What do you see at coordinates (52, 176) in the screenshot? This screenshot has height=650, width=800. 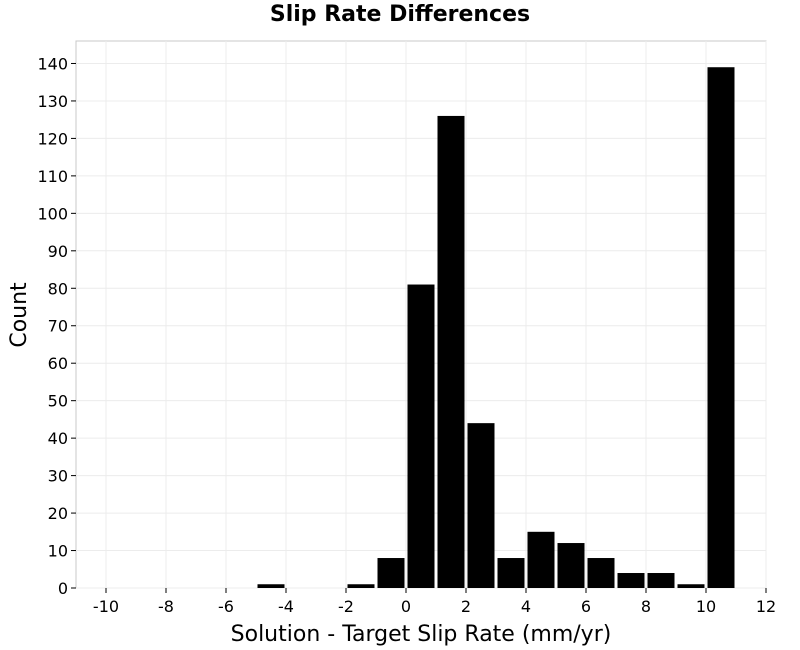 I see `y-tick-label: 110` at bounding box center [52, 176].